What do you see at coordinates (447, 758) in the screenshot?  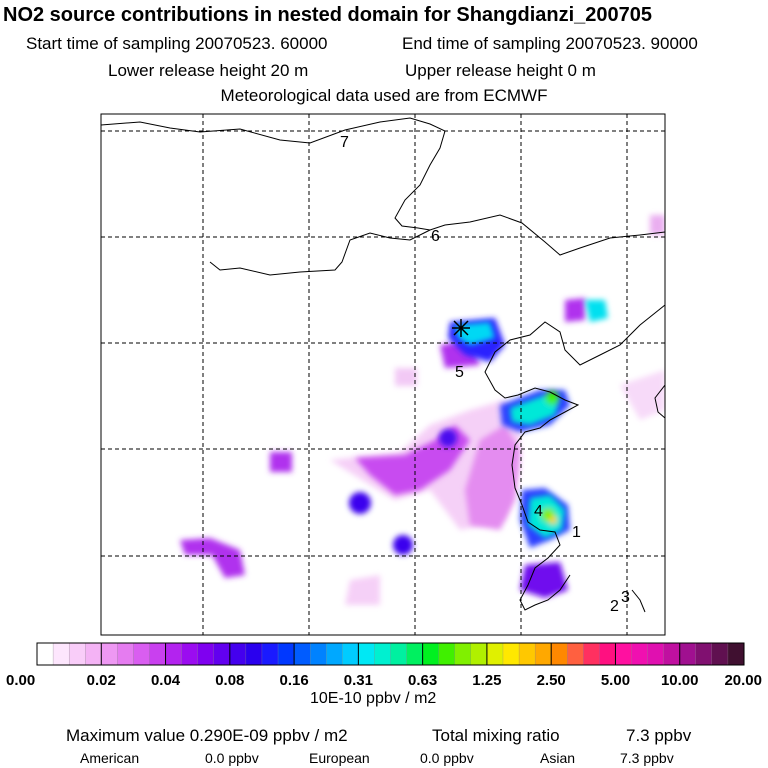 I see `region-european-value: 0.0 ppbv` at bounding box center [447, 758].